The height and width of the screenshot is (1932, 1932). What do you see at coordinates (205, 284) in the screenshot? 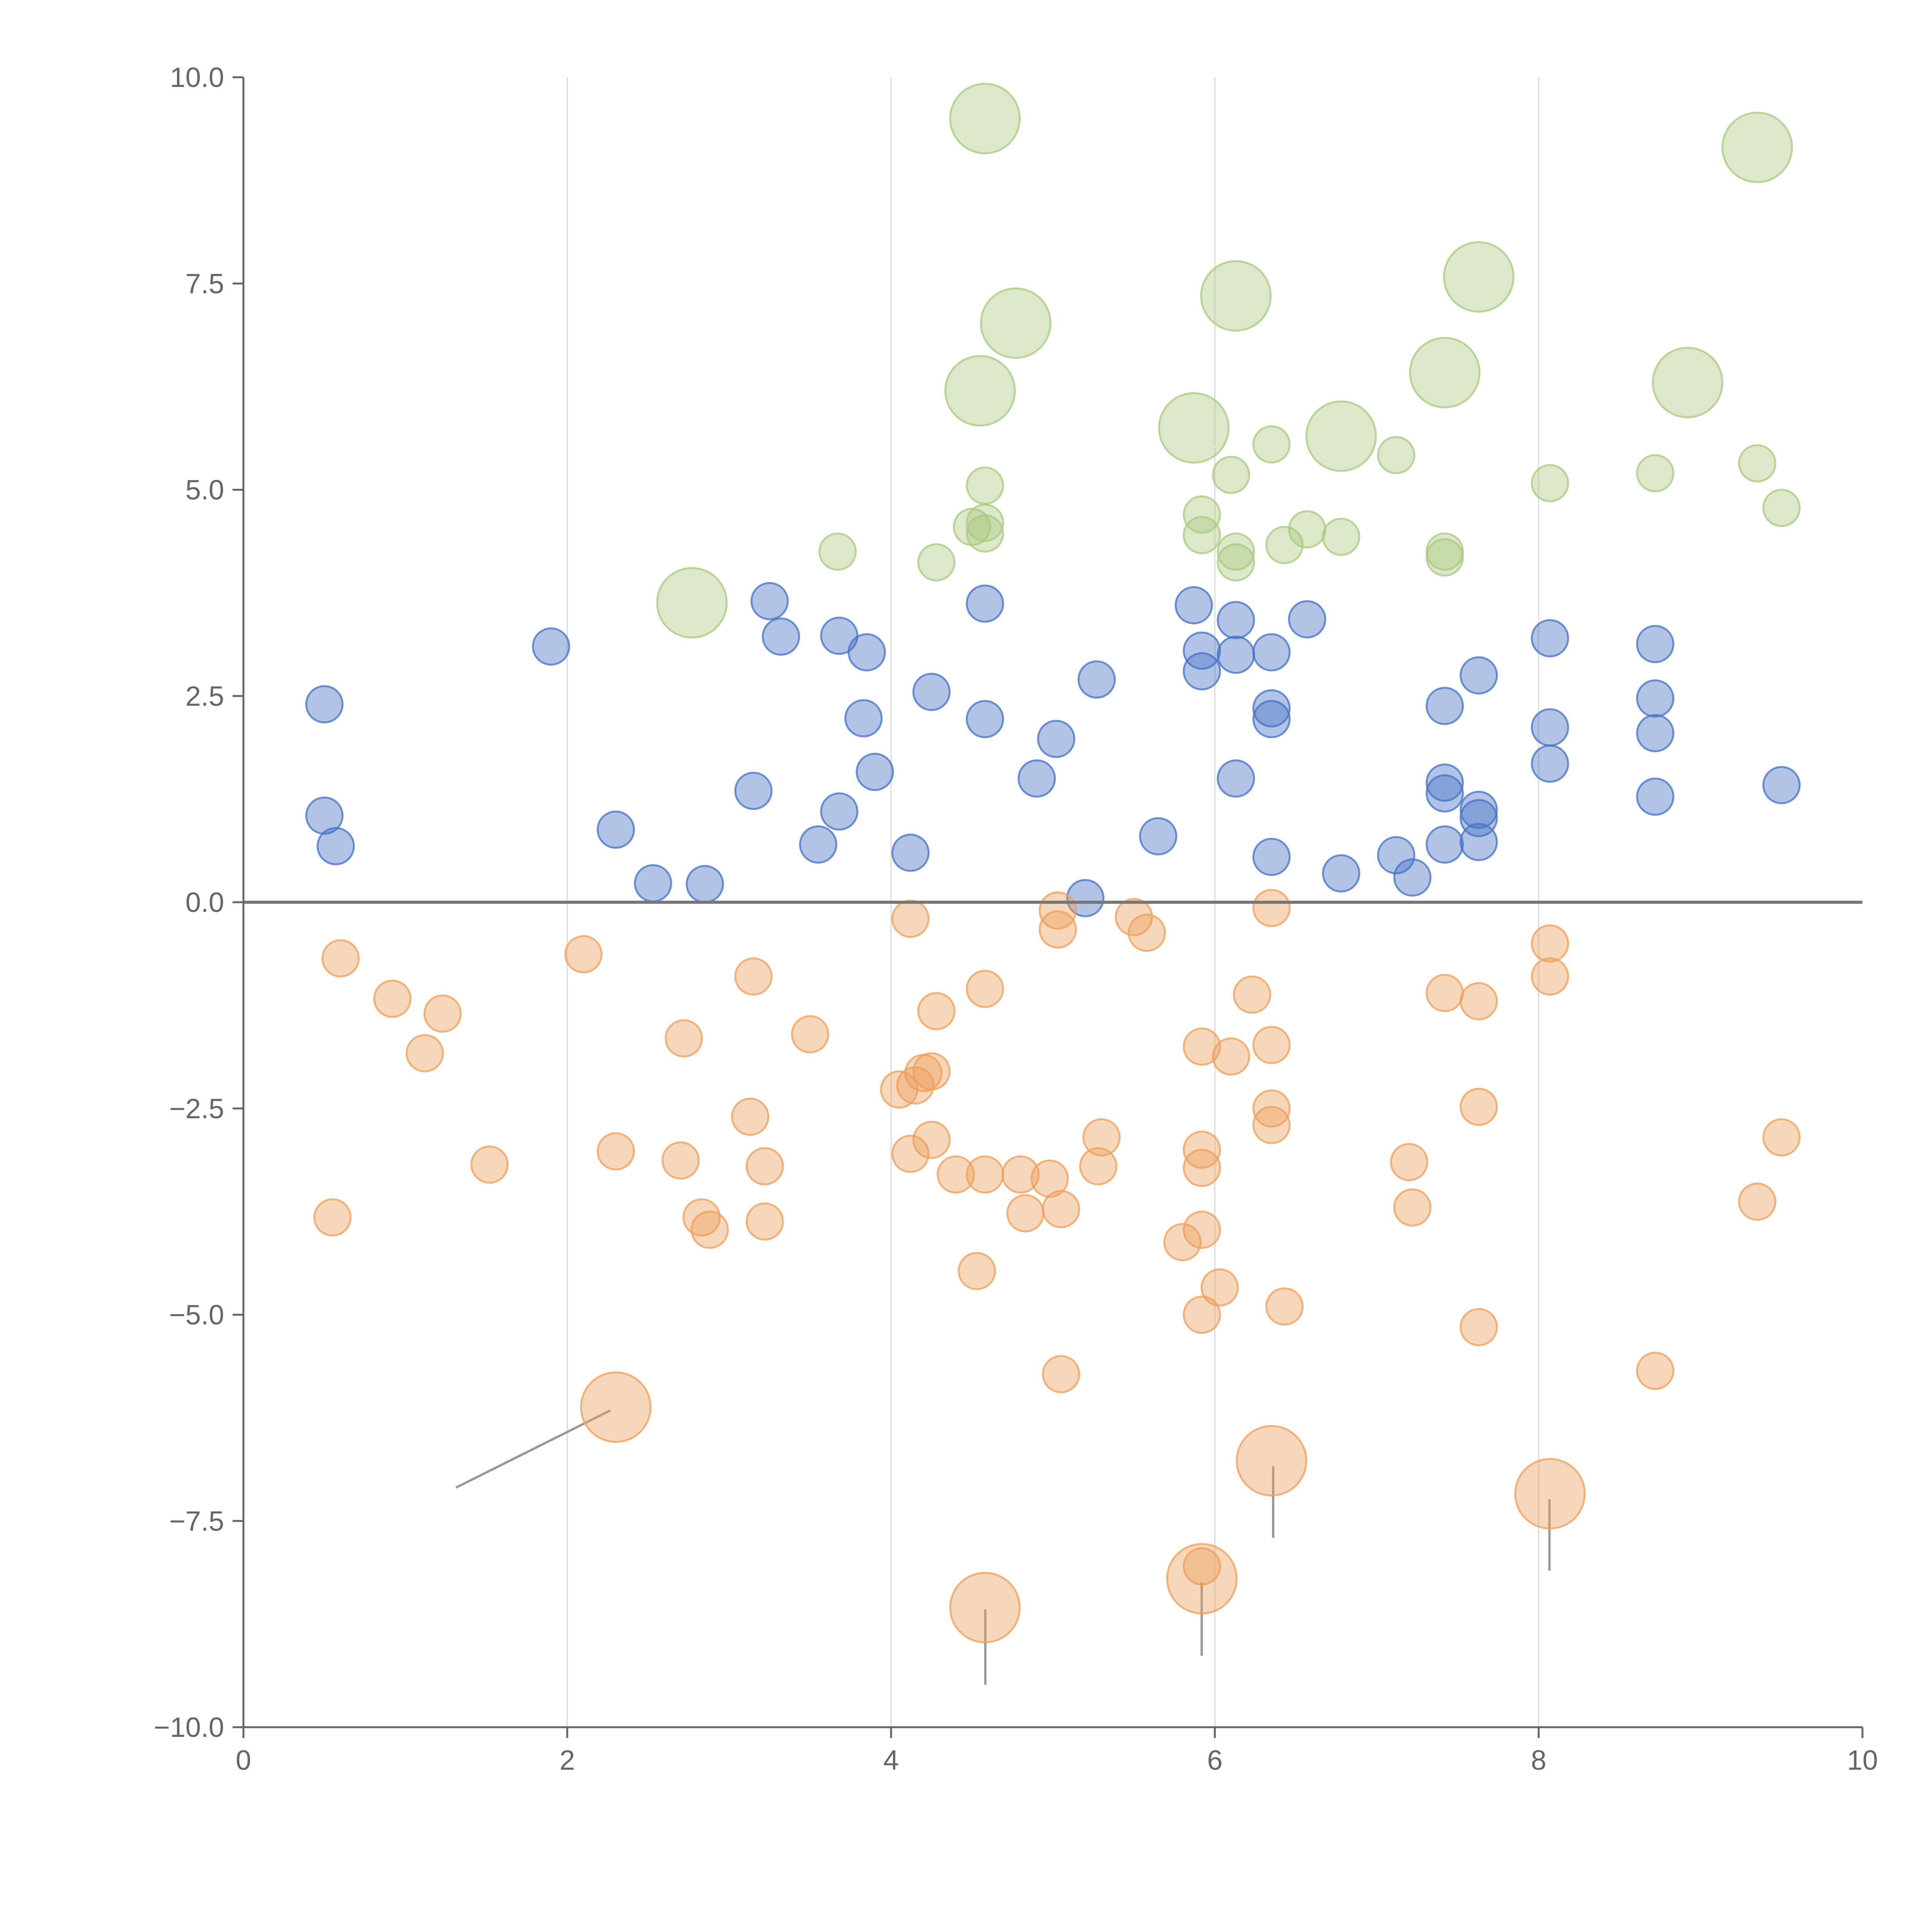
I see `y-tick-label: 7.5` at bounding box center [205, 284].